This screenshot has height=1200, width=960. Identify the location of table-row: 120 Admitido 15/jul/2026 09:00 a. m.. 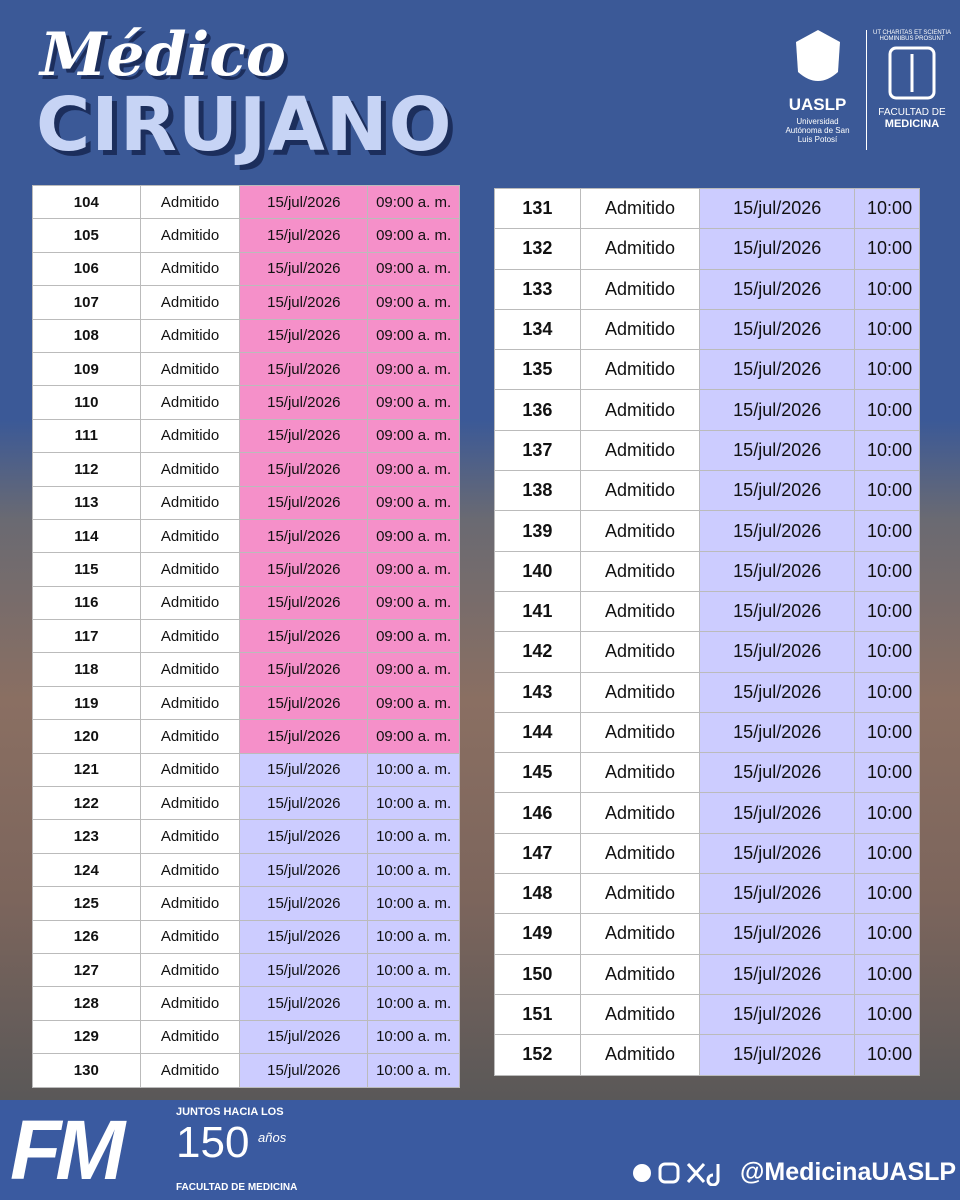
(246, 736).